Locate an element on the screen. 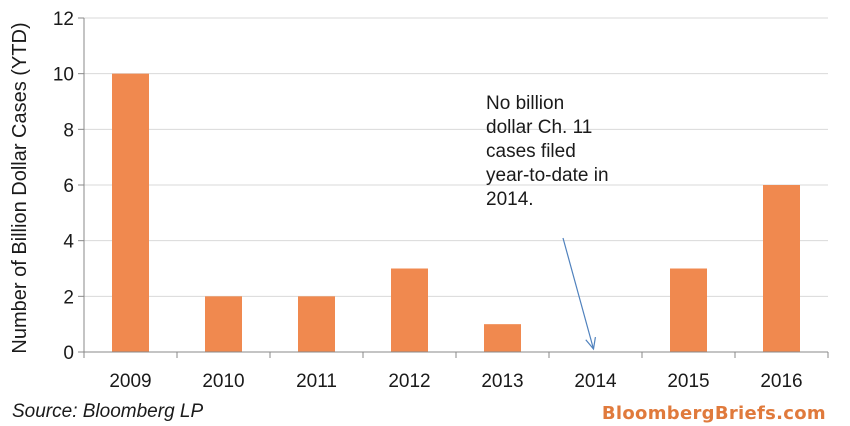 Image resolution: width=850 pixels, height=426 pixels. y-tick-label: 8 is located at coordinates (68, 130).